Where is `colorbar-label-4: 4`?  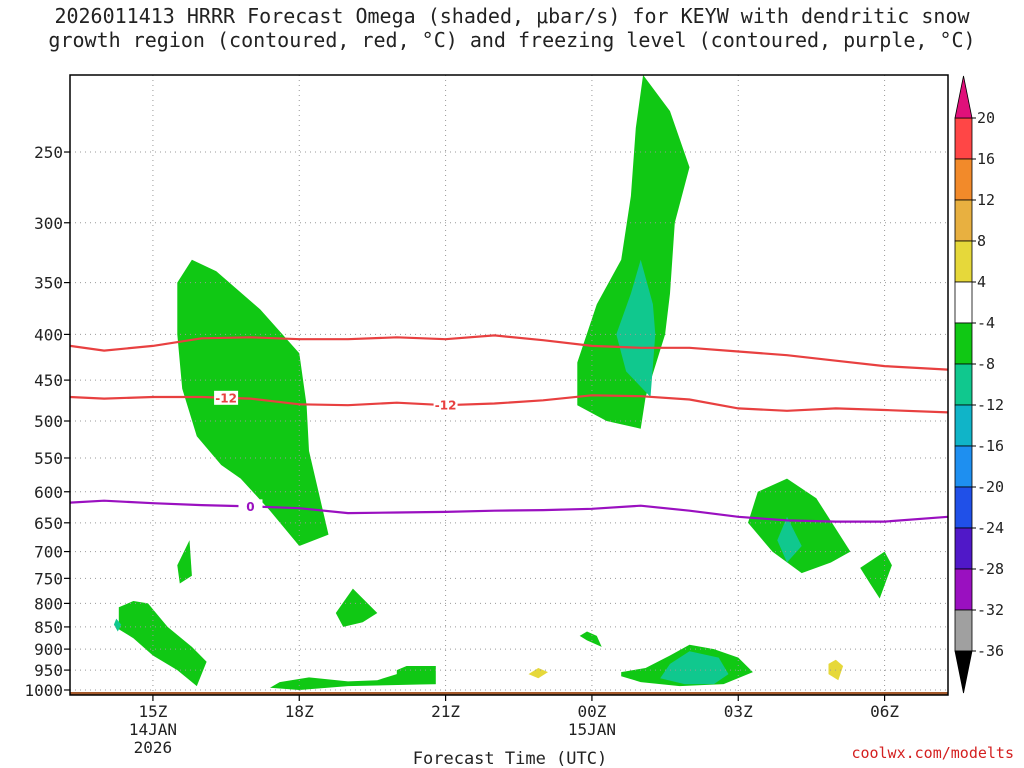 colorbar-label-4: 4 is located at coordinates (981, 282).